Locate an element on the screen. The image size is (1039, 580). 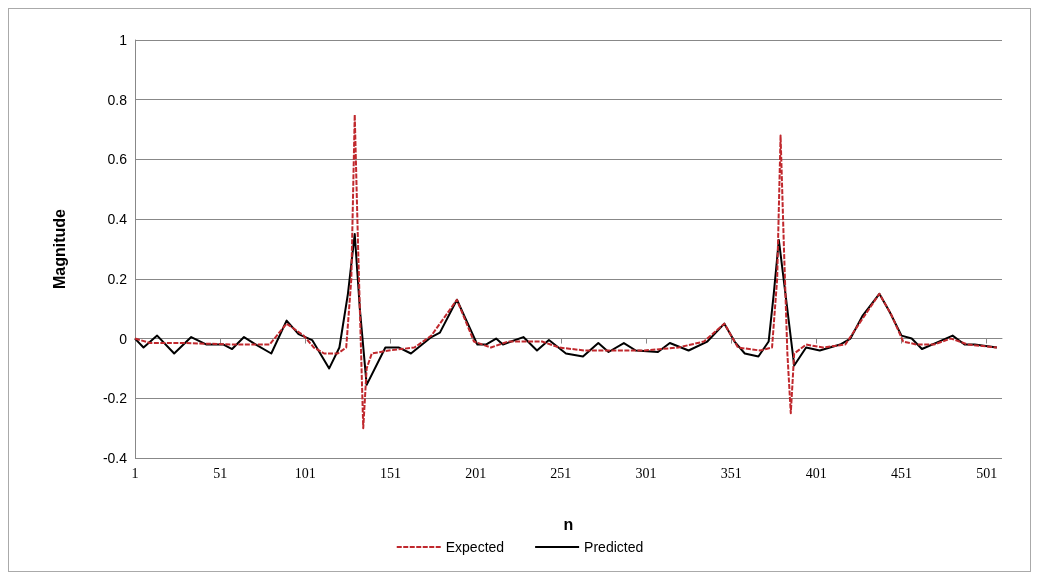
y-tick-label: 0 is located at coordinates (123, 338).